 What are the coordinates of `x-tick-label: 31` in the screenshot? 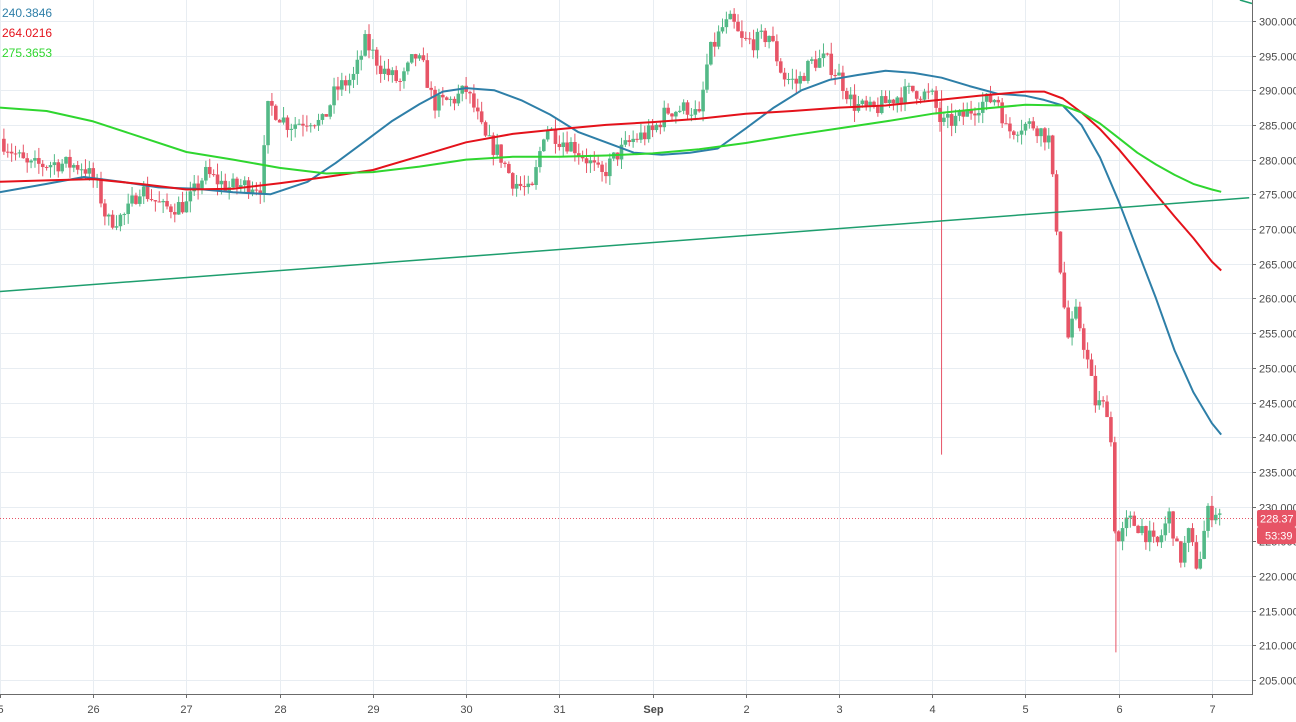 It's located at (559, 710).